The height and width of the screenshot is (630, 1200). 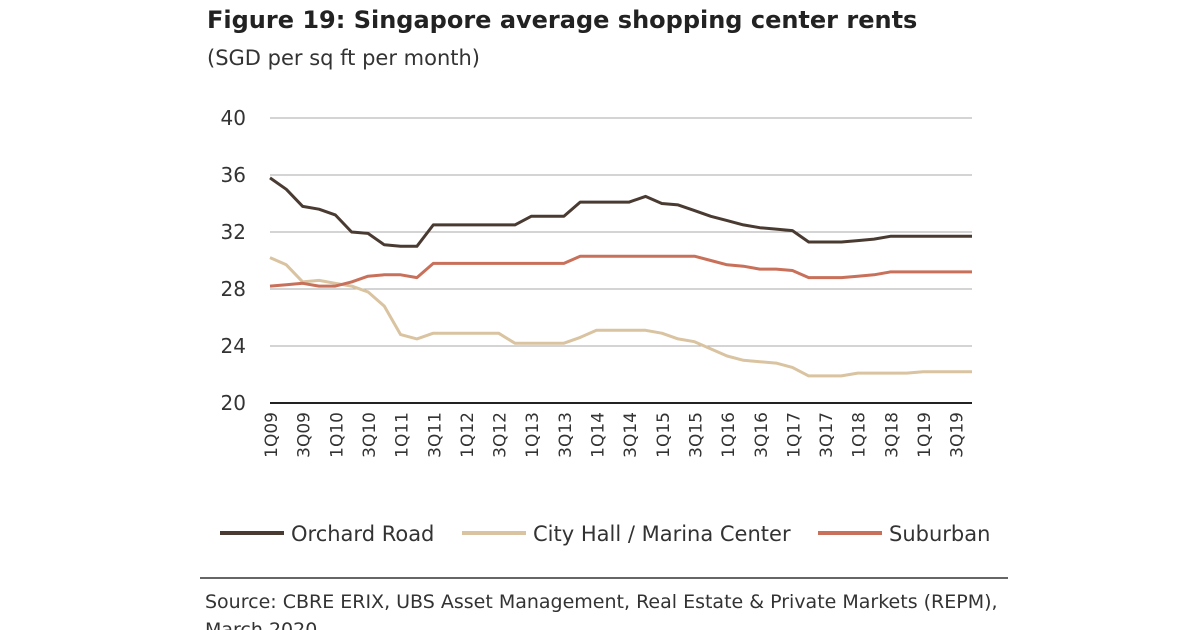 What do you see at coordinates (860, 435) in the screenshot?
I see `x-tick-label: 1Q18` at bounding box center [860, 435].